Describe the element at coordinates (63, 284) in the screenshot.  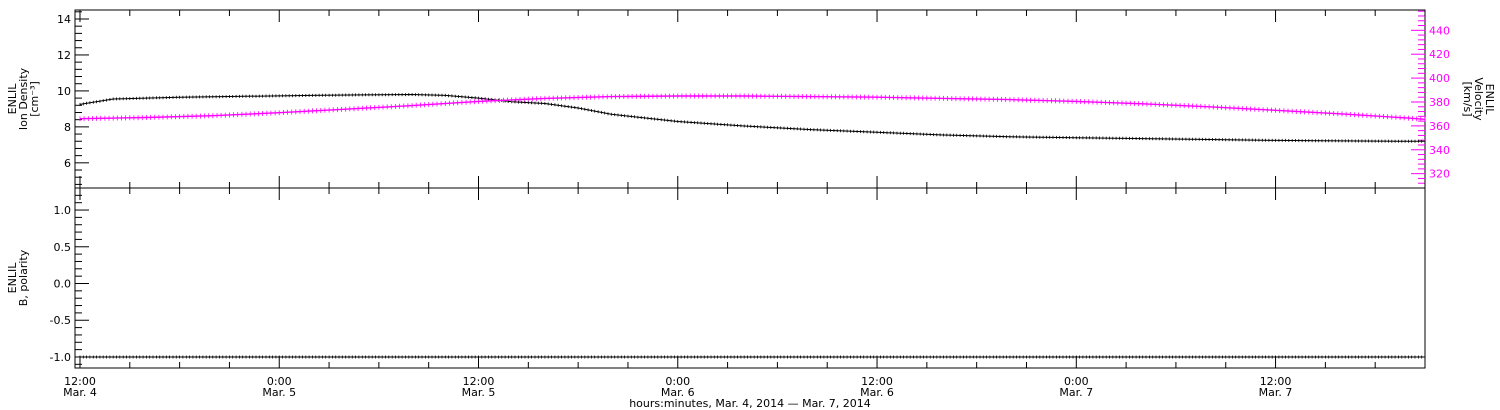
I see `left-tick-label: 0.0` at that location.